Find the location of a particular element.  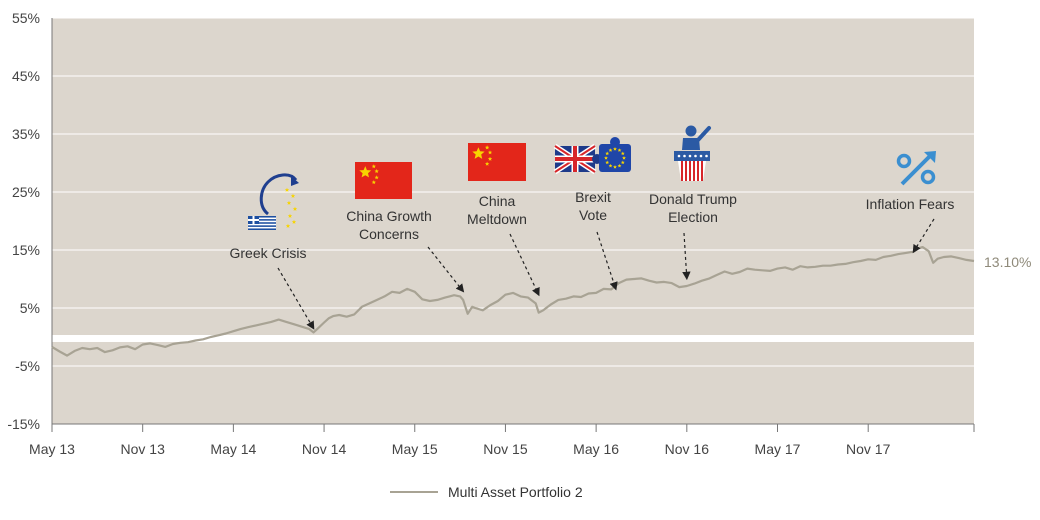

end-value-label: 13.10% is located at coordinates (1007, 262).